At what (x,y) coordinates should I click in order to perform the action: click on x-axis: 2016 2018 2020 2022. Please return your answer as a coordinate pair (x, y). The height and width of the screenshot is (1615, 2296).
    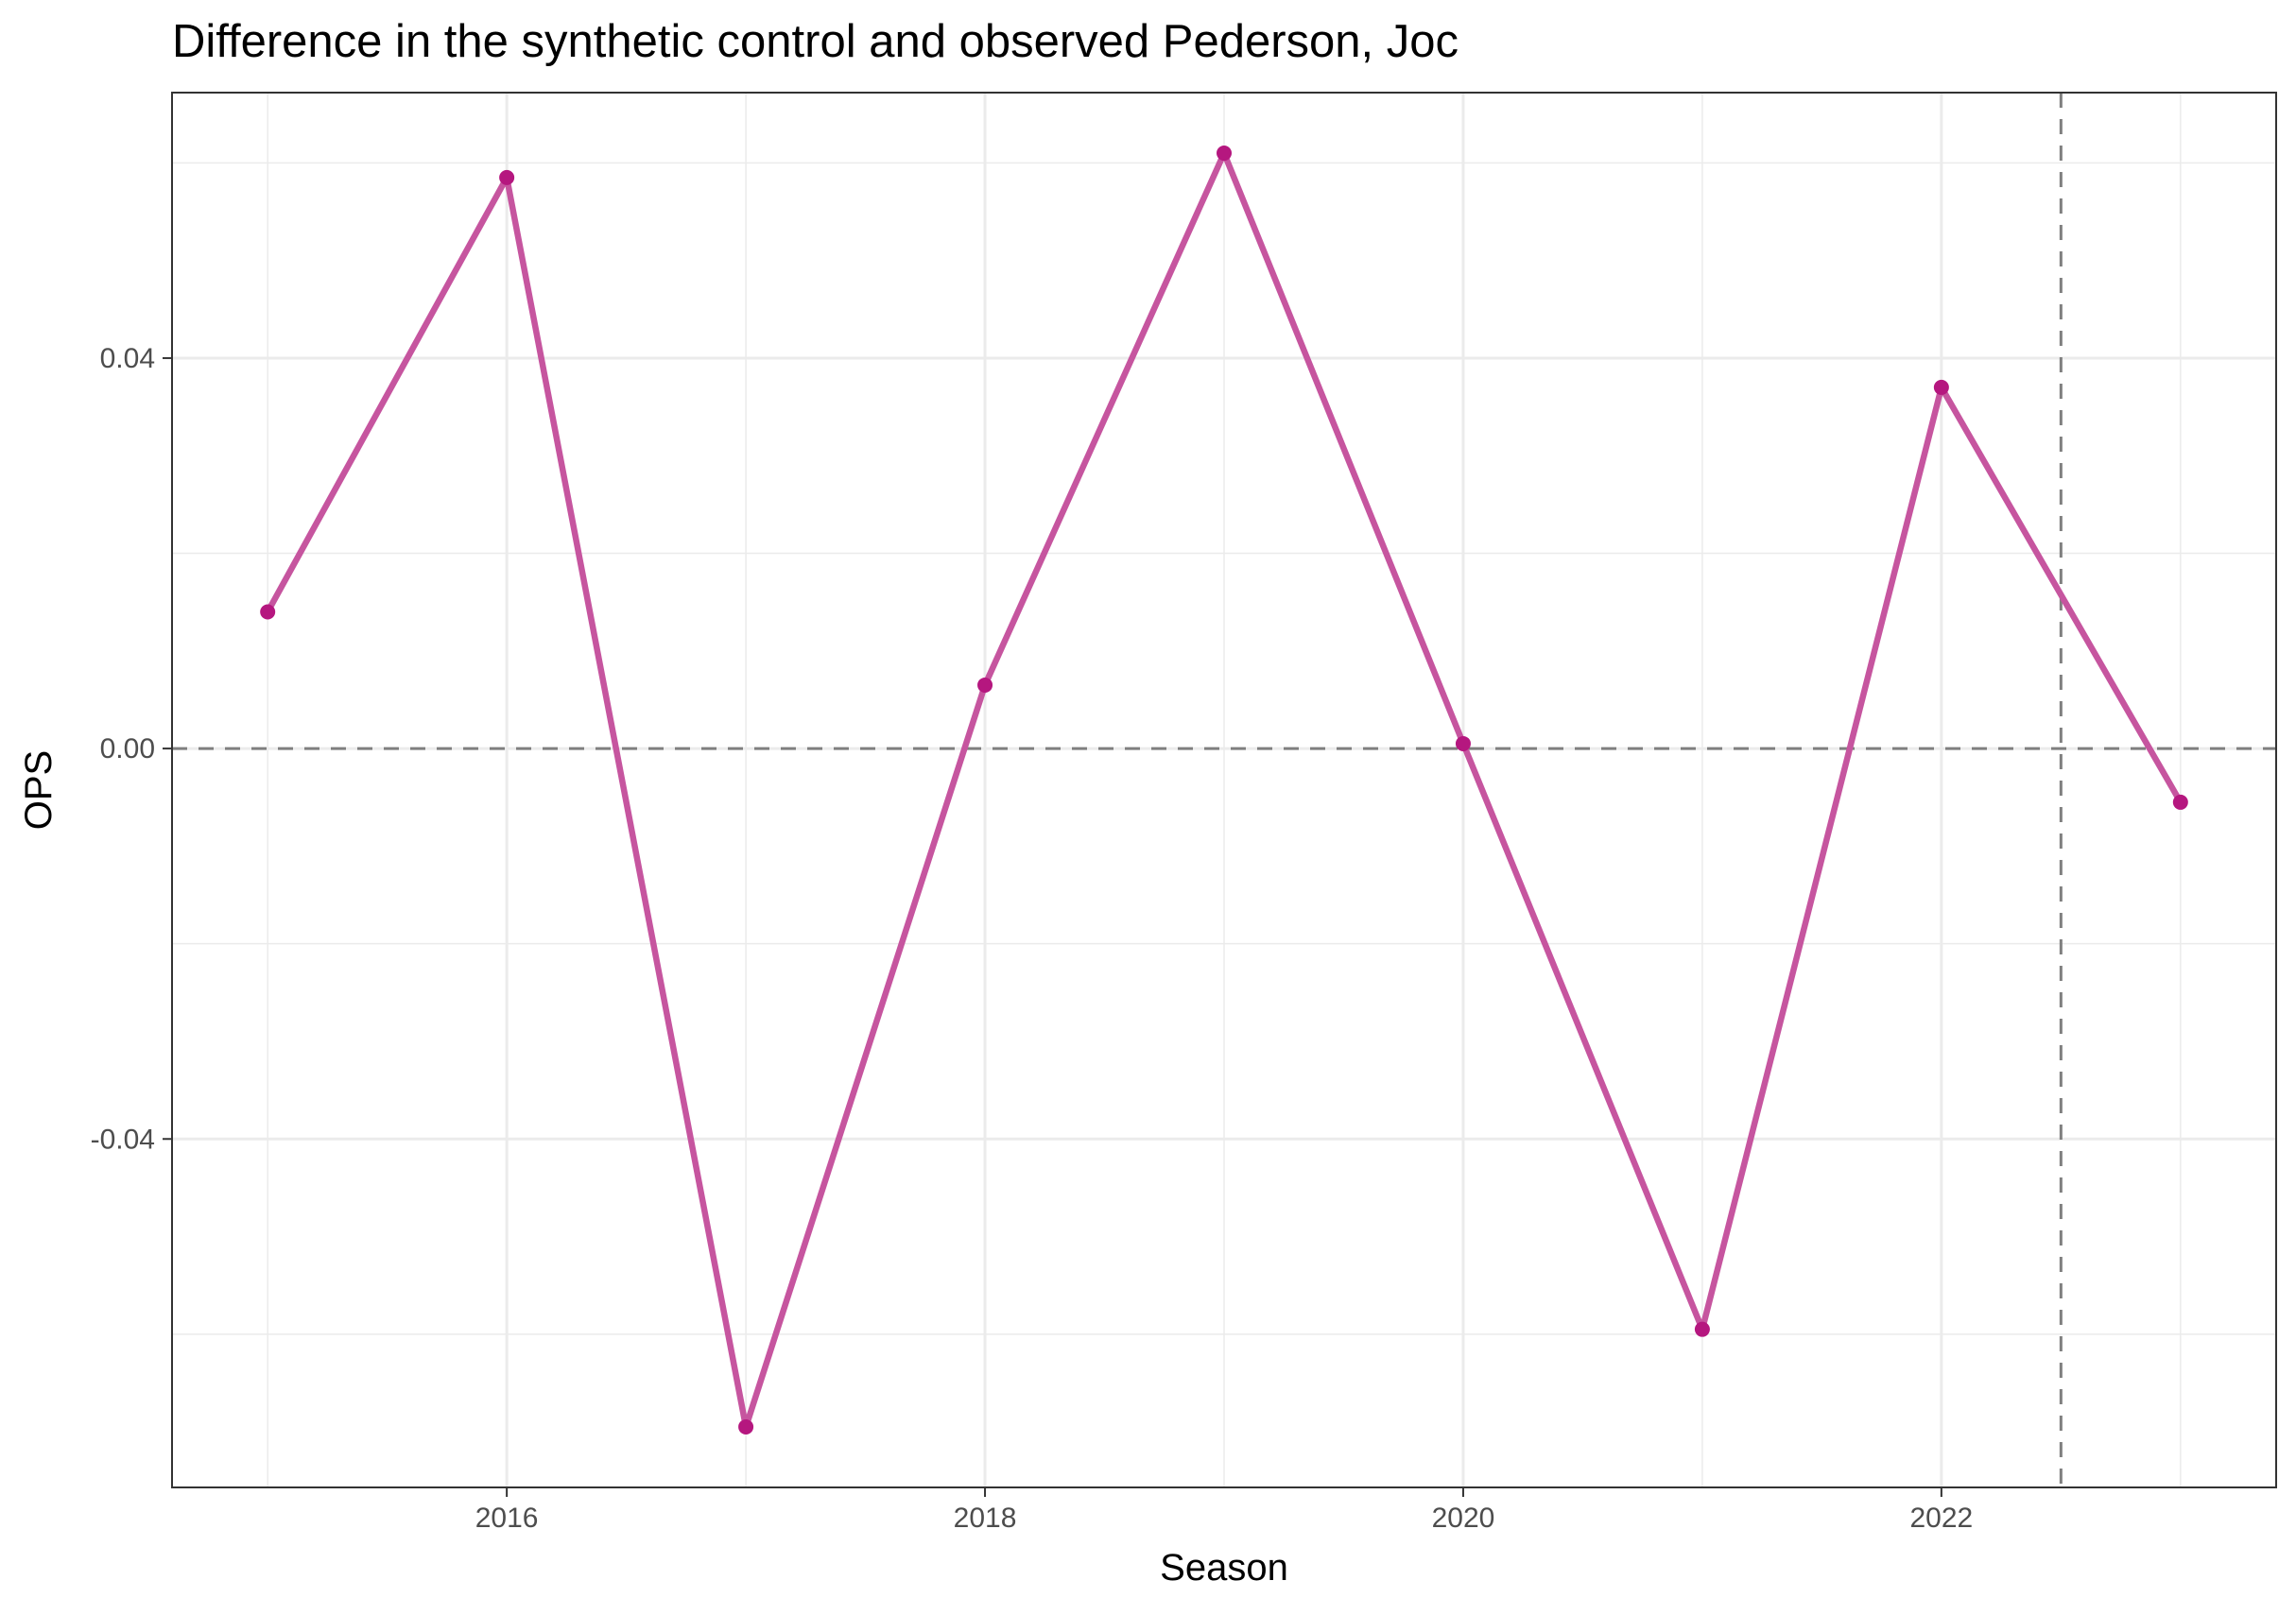
    Looking at the image, I should click on (1224, 1510).